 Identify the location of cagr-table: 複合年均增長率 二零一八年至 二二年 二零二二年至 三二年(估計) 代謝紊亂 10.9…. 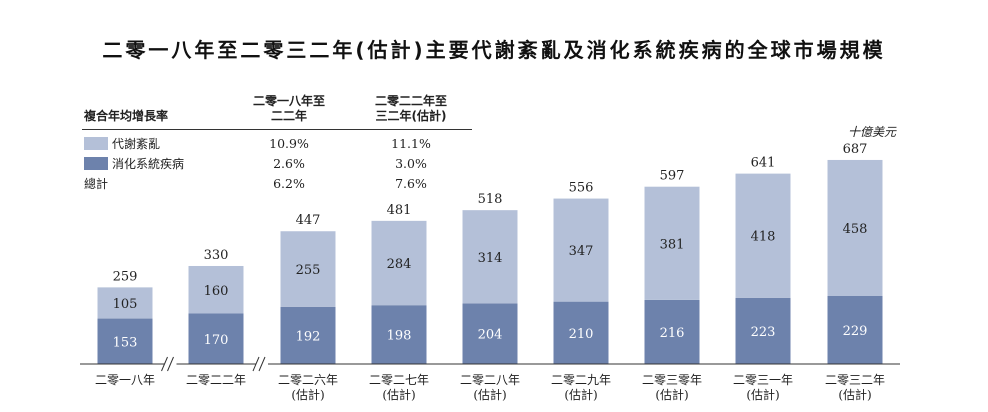
(277, 141).